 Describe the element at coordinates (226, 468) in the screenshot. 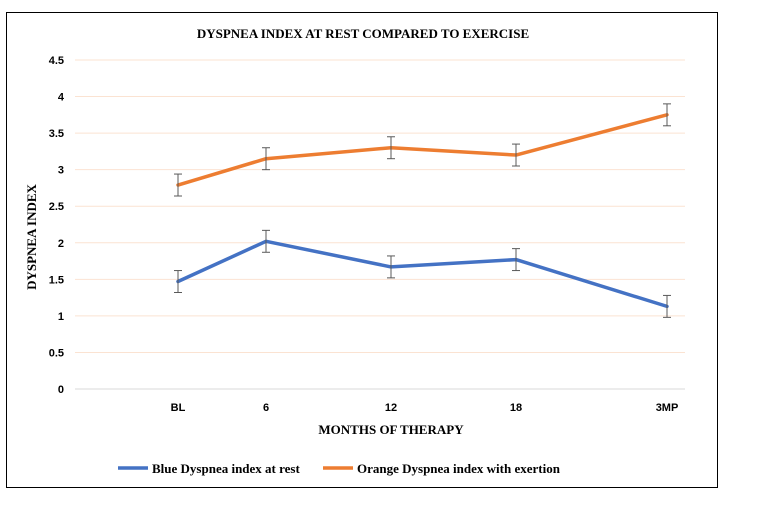

I see `legend-label-0: Blue Dyspnea index at rest` at that location.